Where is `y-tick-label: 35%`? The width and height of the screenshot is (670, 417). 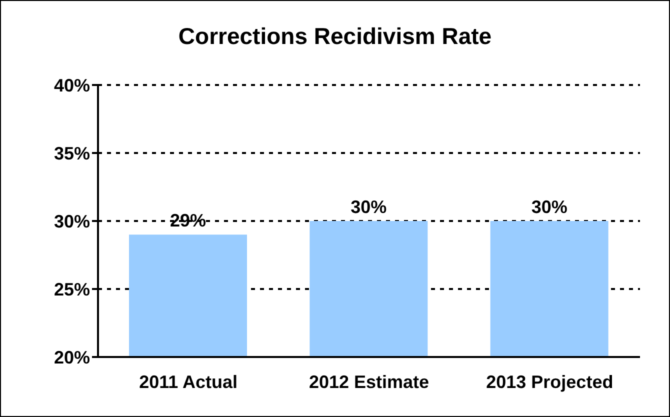 y-tick-label: 35% is located at coordinates (72, 153).